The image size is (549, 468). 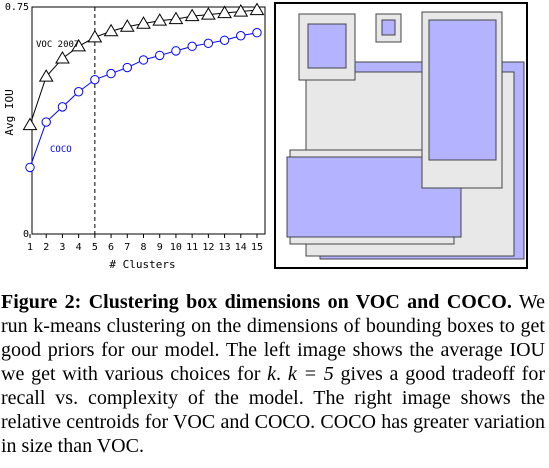 I want to click on x-tick-label: 8, so click(x=143, y=247).